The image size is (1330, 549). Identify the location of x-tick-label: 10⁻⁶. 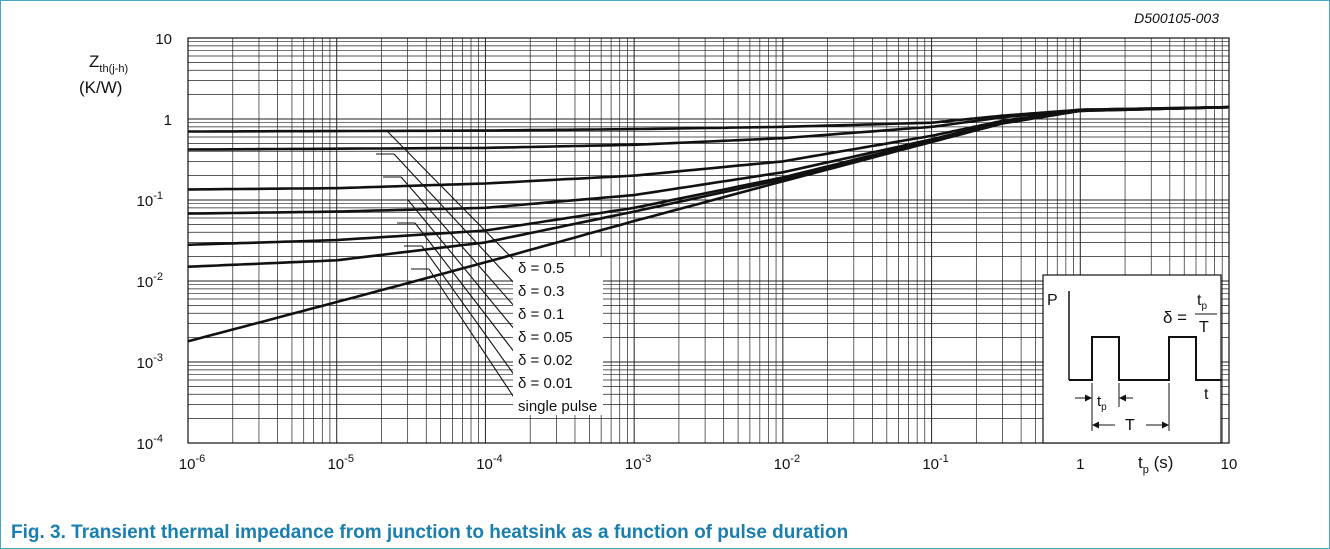
(192, 463).